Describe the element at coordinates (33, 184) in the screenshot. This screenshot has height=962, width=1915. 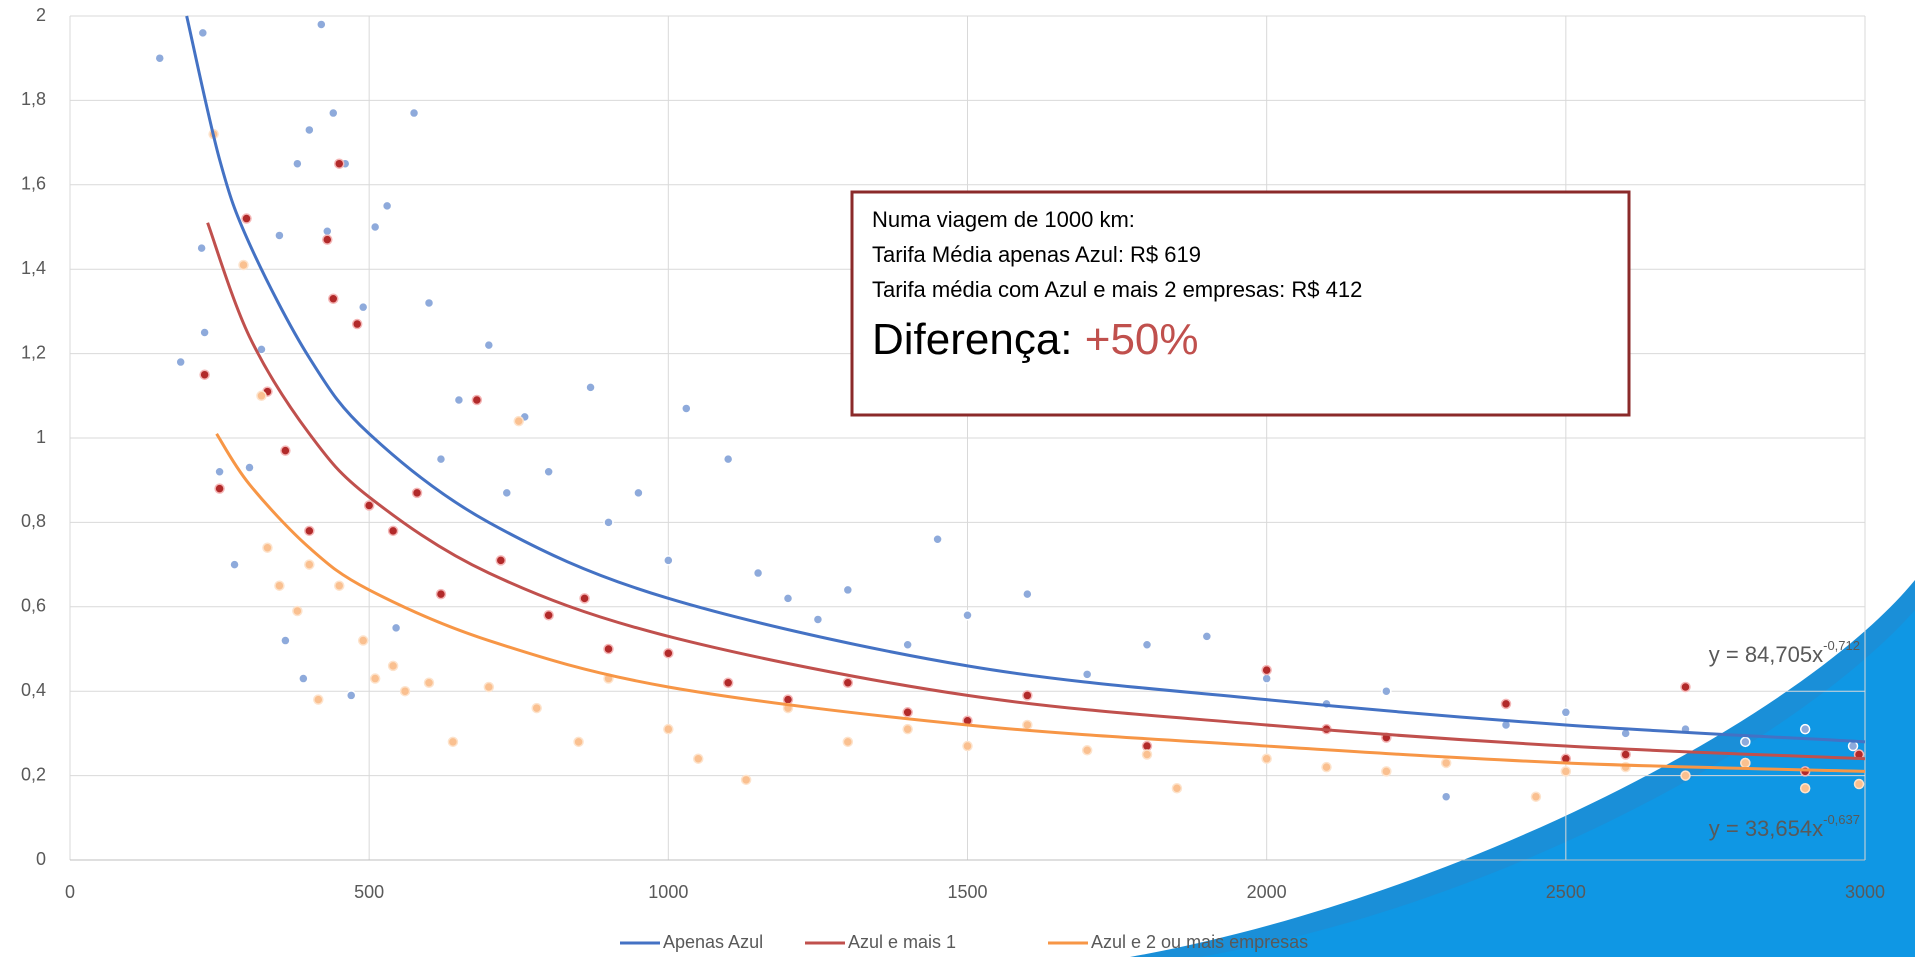
I see `y-tick-label: 1,6` at that location.